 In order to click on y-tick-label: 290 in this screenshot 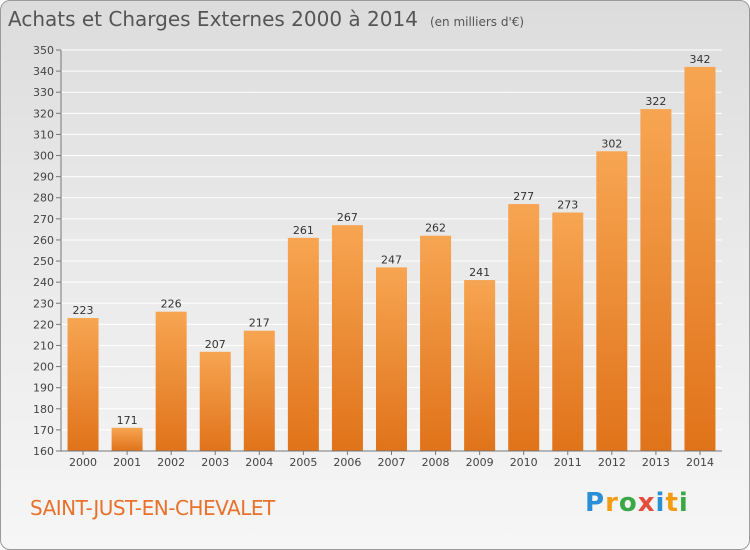, I will do `click(43, 177)`.